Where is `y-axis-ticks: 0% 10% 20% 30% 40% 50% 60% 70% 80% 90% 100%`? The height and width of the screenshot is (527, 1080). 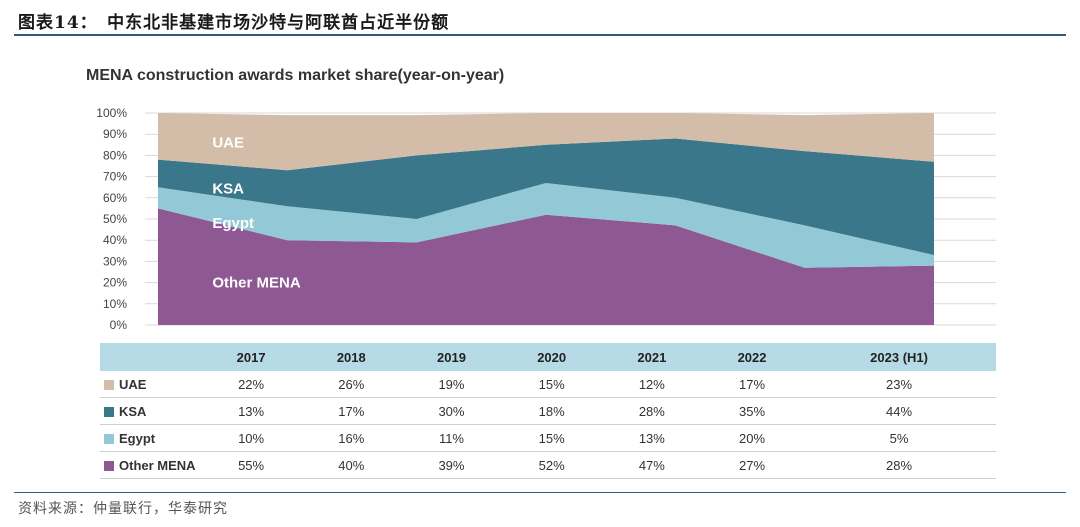
y-axis-ticks: 0% 10% 20% 30% 40% 50% 60% 70% 80% 90% 100% is located at coordinates (111, 219).